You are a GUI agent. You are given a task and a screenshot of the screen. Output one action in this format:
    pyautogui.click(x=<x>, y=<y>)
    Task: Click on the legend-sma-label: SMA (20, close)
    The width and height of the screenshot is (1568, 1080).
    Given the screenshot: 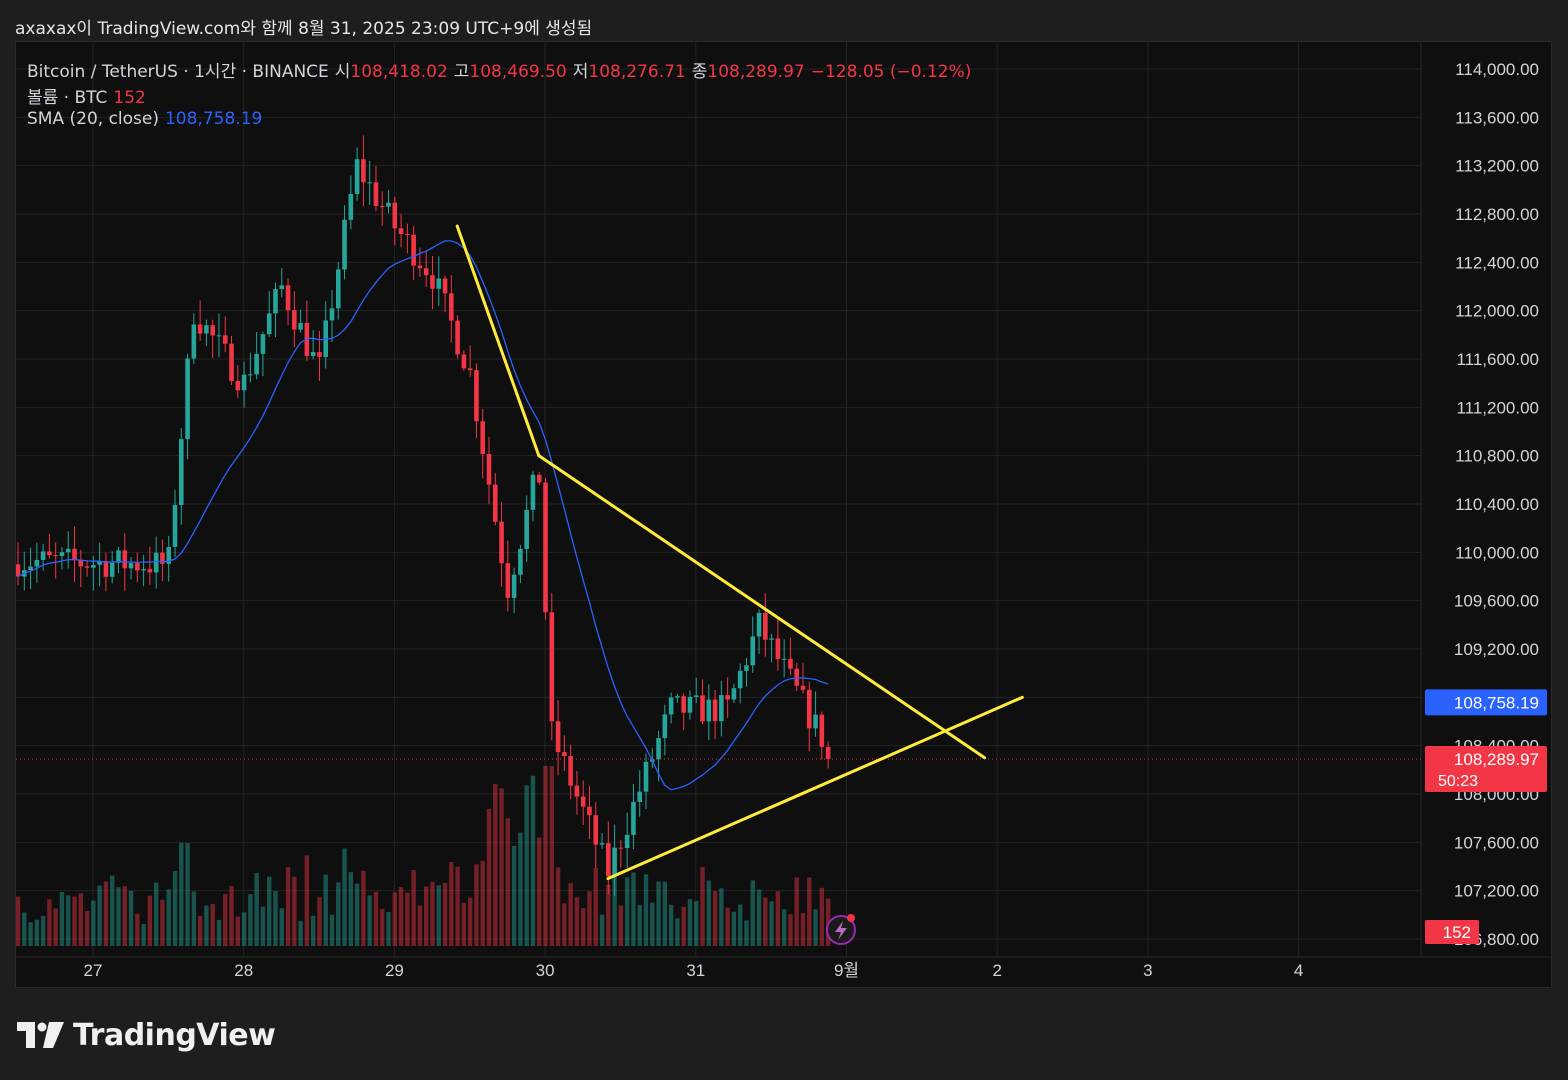 What is the action you would take?
    pyautogui.click(x=93, y=119)
    